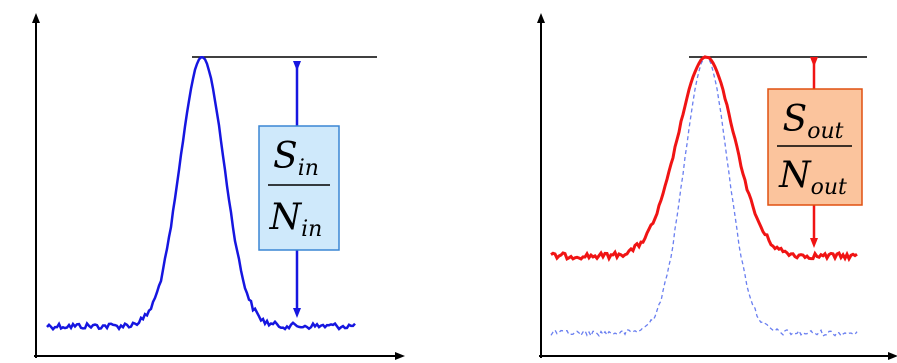 The image size is (897, 363). I want to click on output-signal-label: Sout, so click(813, 121).